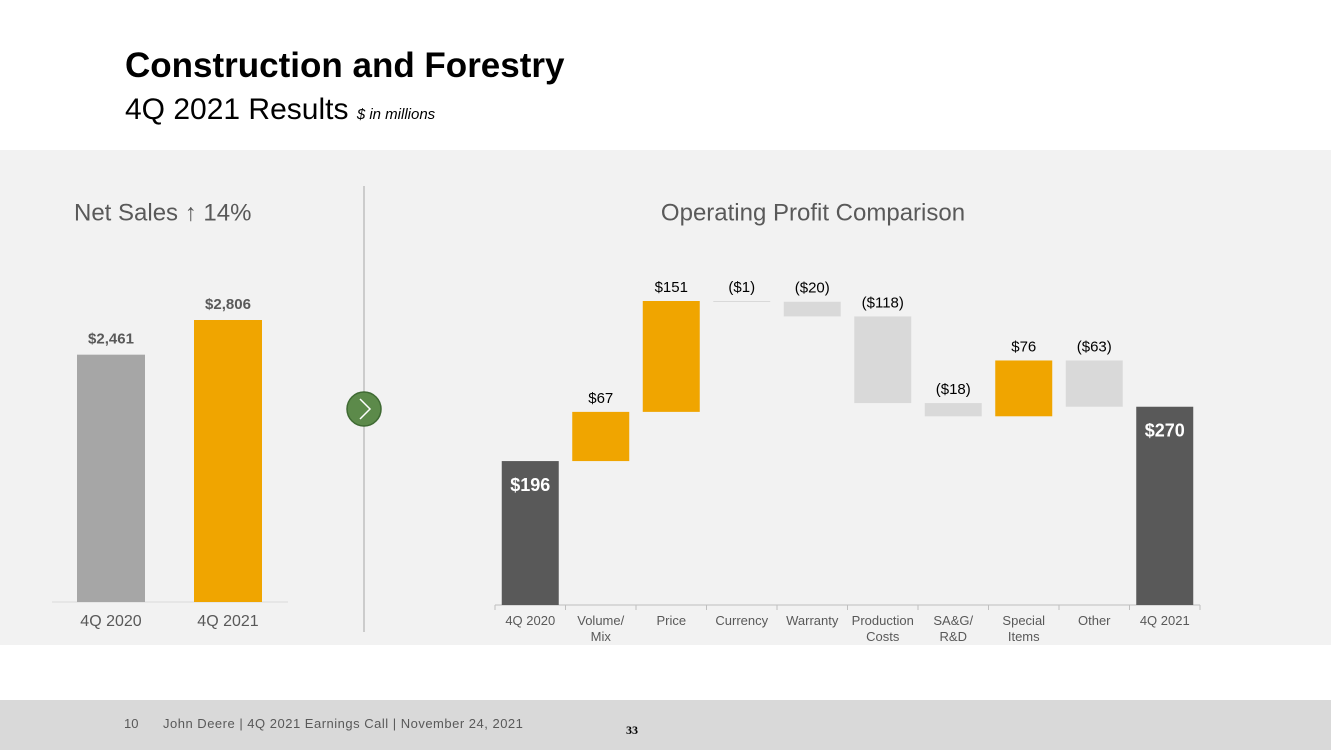 The height and width of the screenshot is (750, 1331). What do you see at coordinates (632, 730) in the screenshot?
I see `slide-number: 33` at bounding box center [632, 730].